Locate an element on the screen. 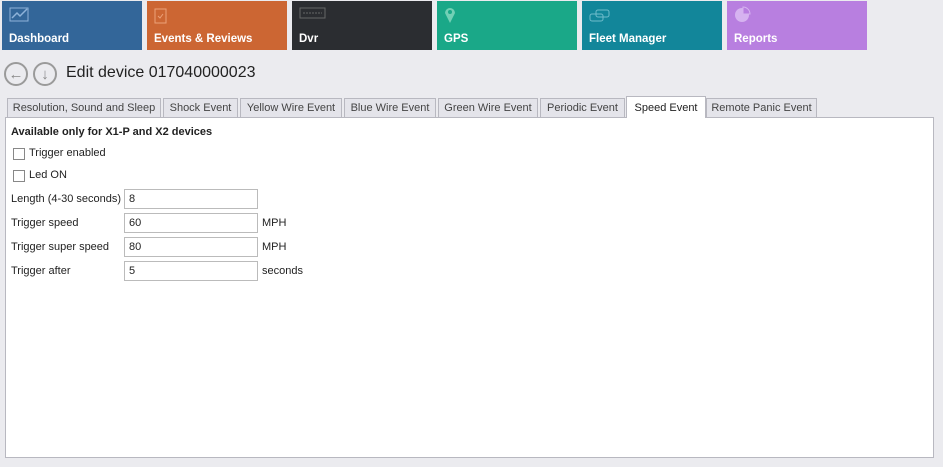 The height and width of the screenshot is (467, 943). tab-green-wire-event: Green Wire Event is located at coordinates (488, 108).